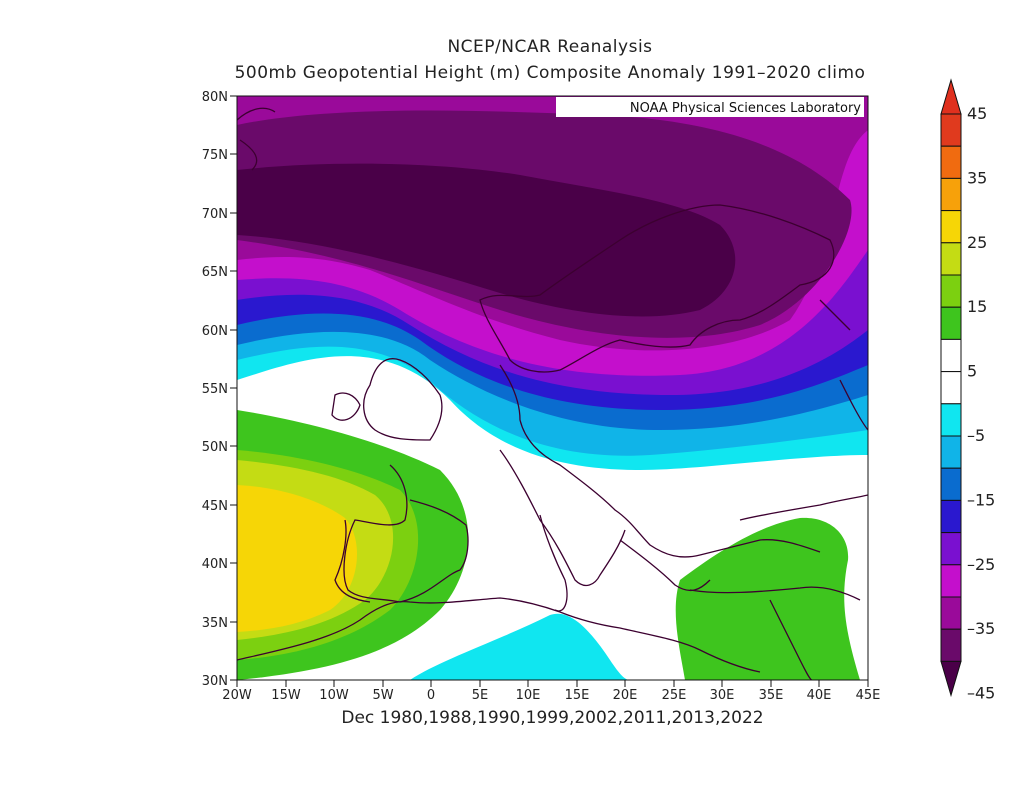 This screenshot has width=1033, height=800. I want to click on lon-tick-10w: 10W, so click(334, 691).